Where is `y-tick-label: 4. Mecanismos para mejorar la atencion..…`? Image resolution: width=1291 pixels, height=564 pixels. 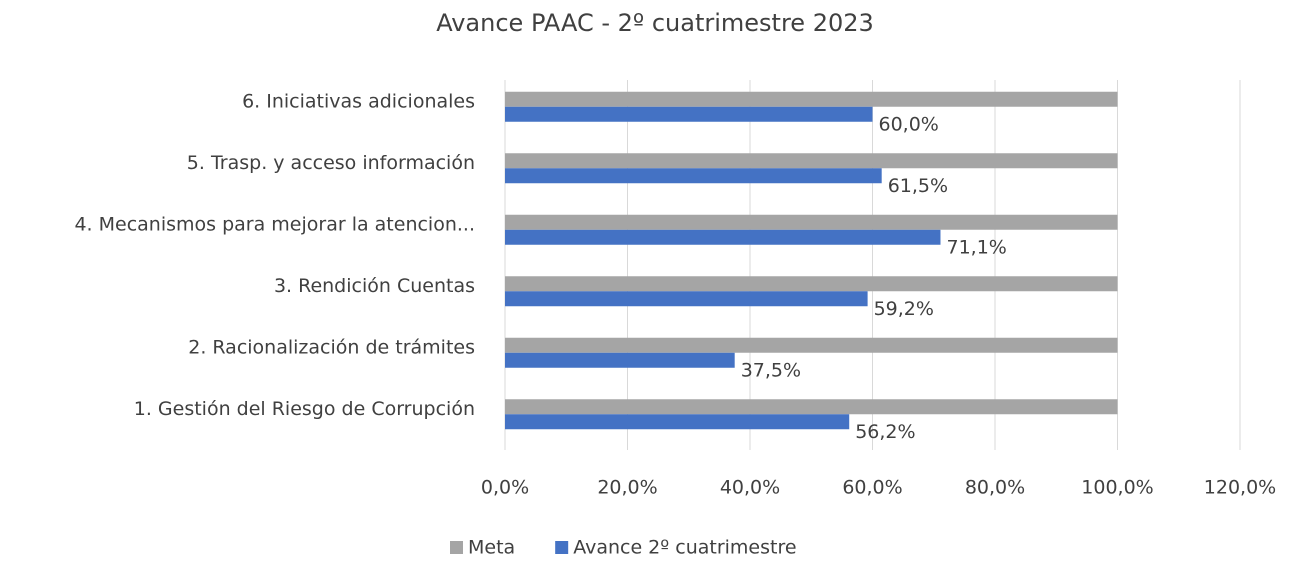 y-tick-label: 4. Mecanismos para mejorar la atencion..… is located at coordinates (274, 224).